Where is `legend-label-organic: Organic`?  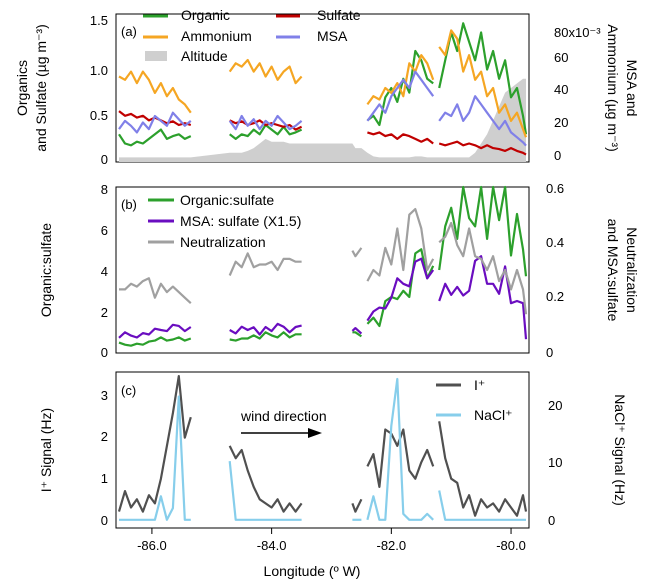
legend-label-organic: Organic is located at coordinates (205, 15).